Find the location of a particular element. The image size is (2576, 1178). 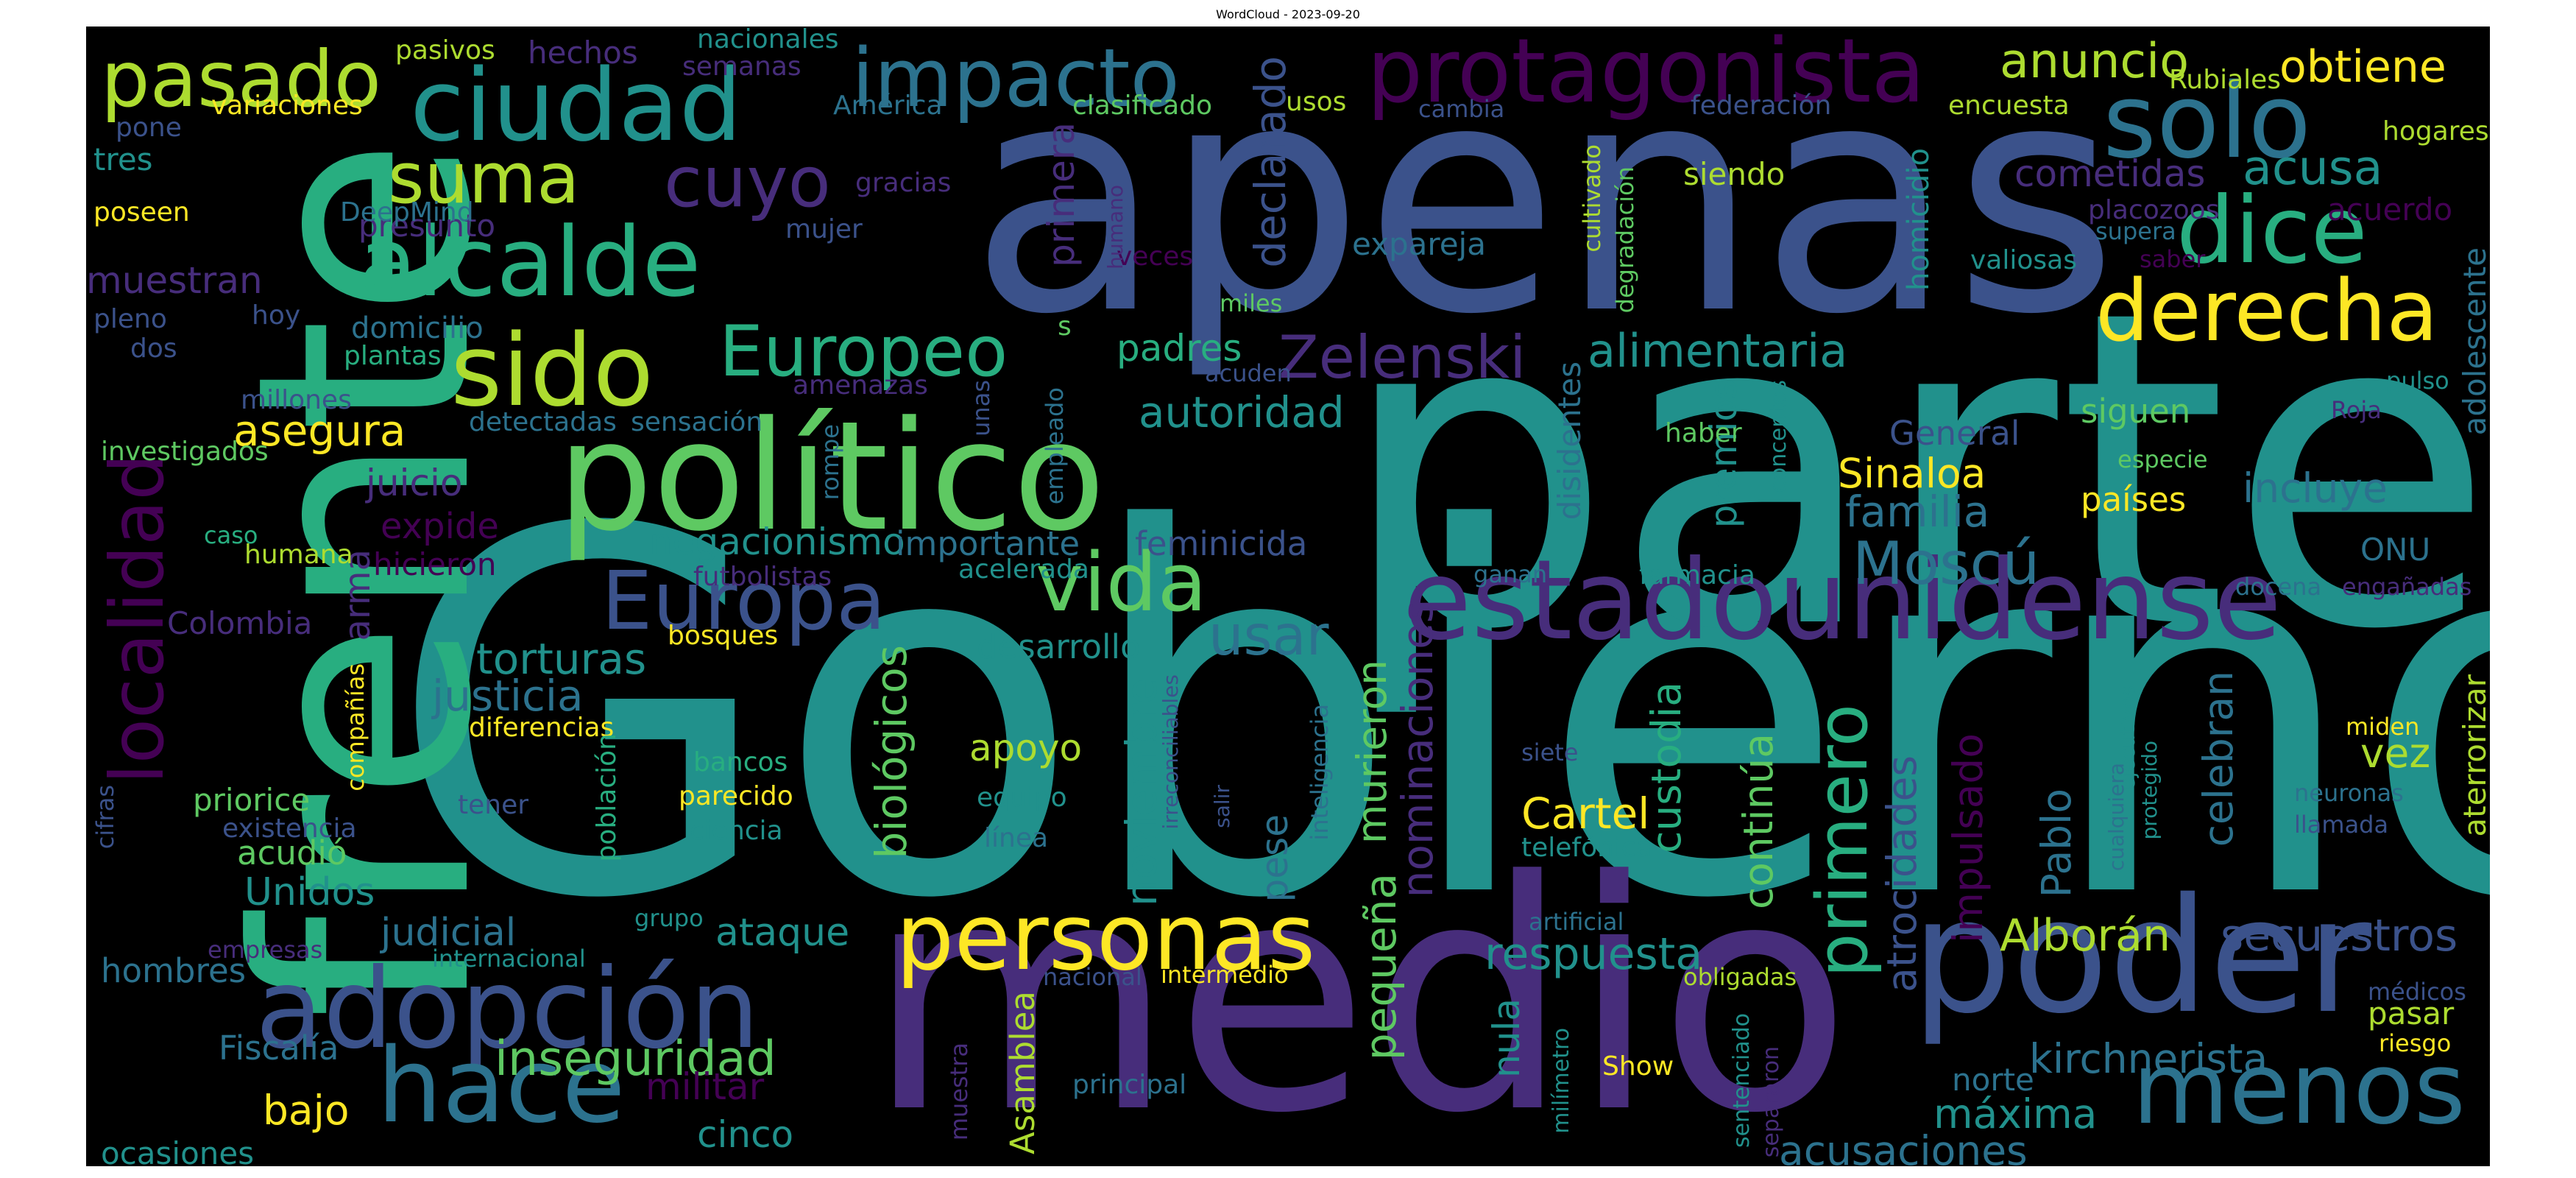

word-acusaciones: acusaciones is located at coordinates (1903, 1147).